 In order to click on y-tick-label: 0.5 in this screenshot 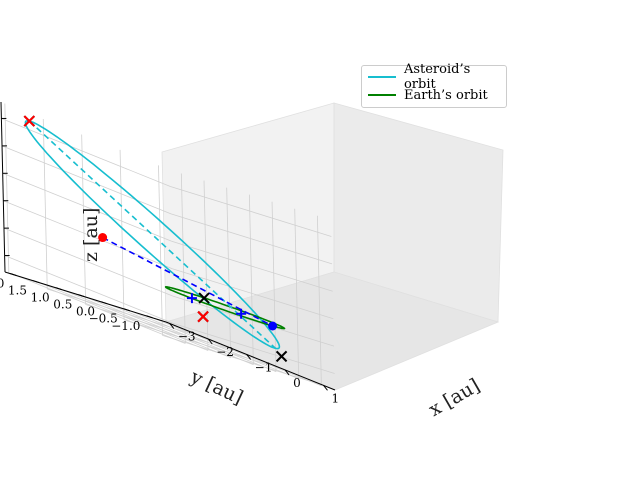, I will do `click(62, 305)`.